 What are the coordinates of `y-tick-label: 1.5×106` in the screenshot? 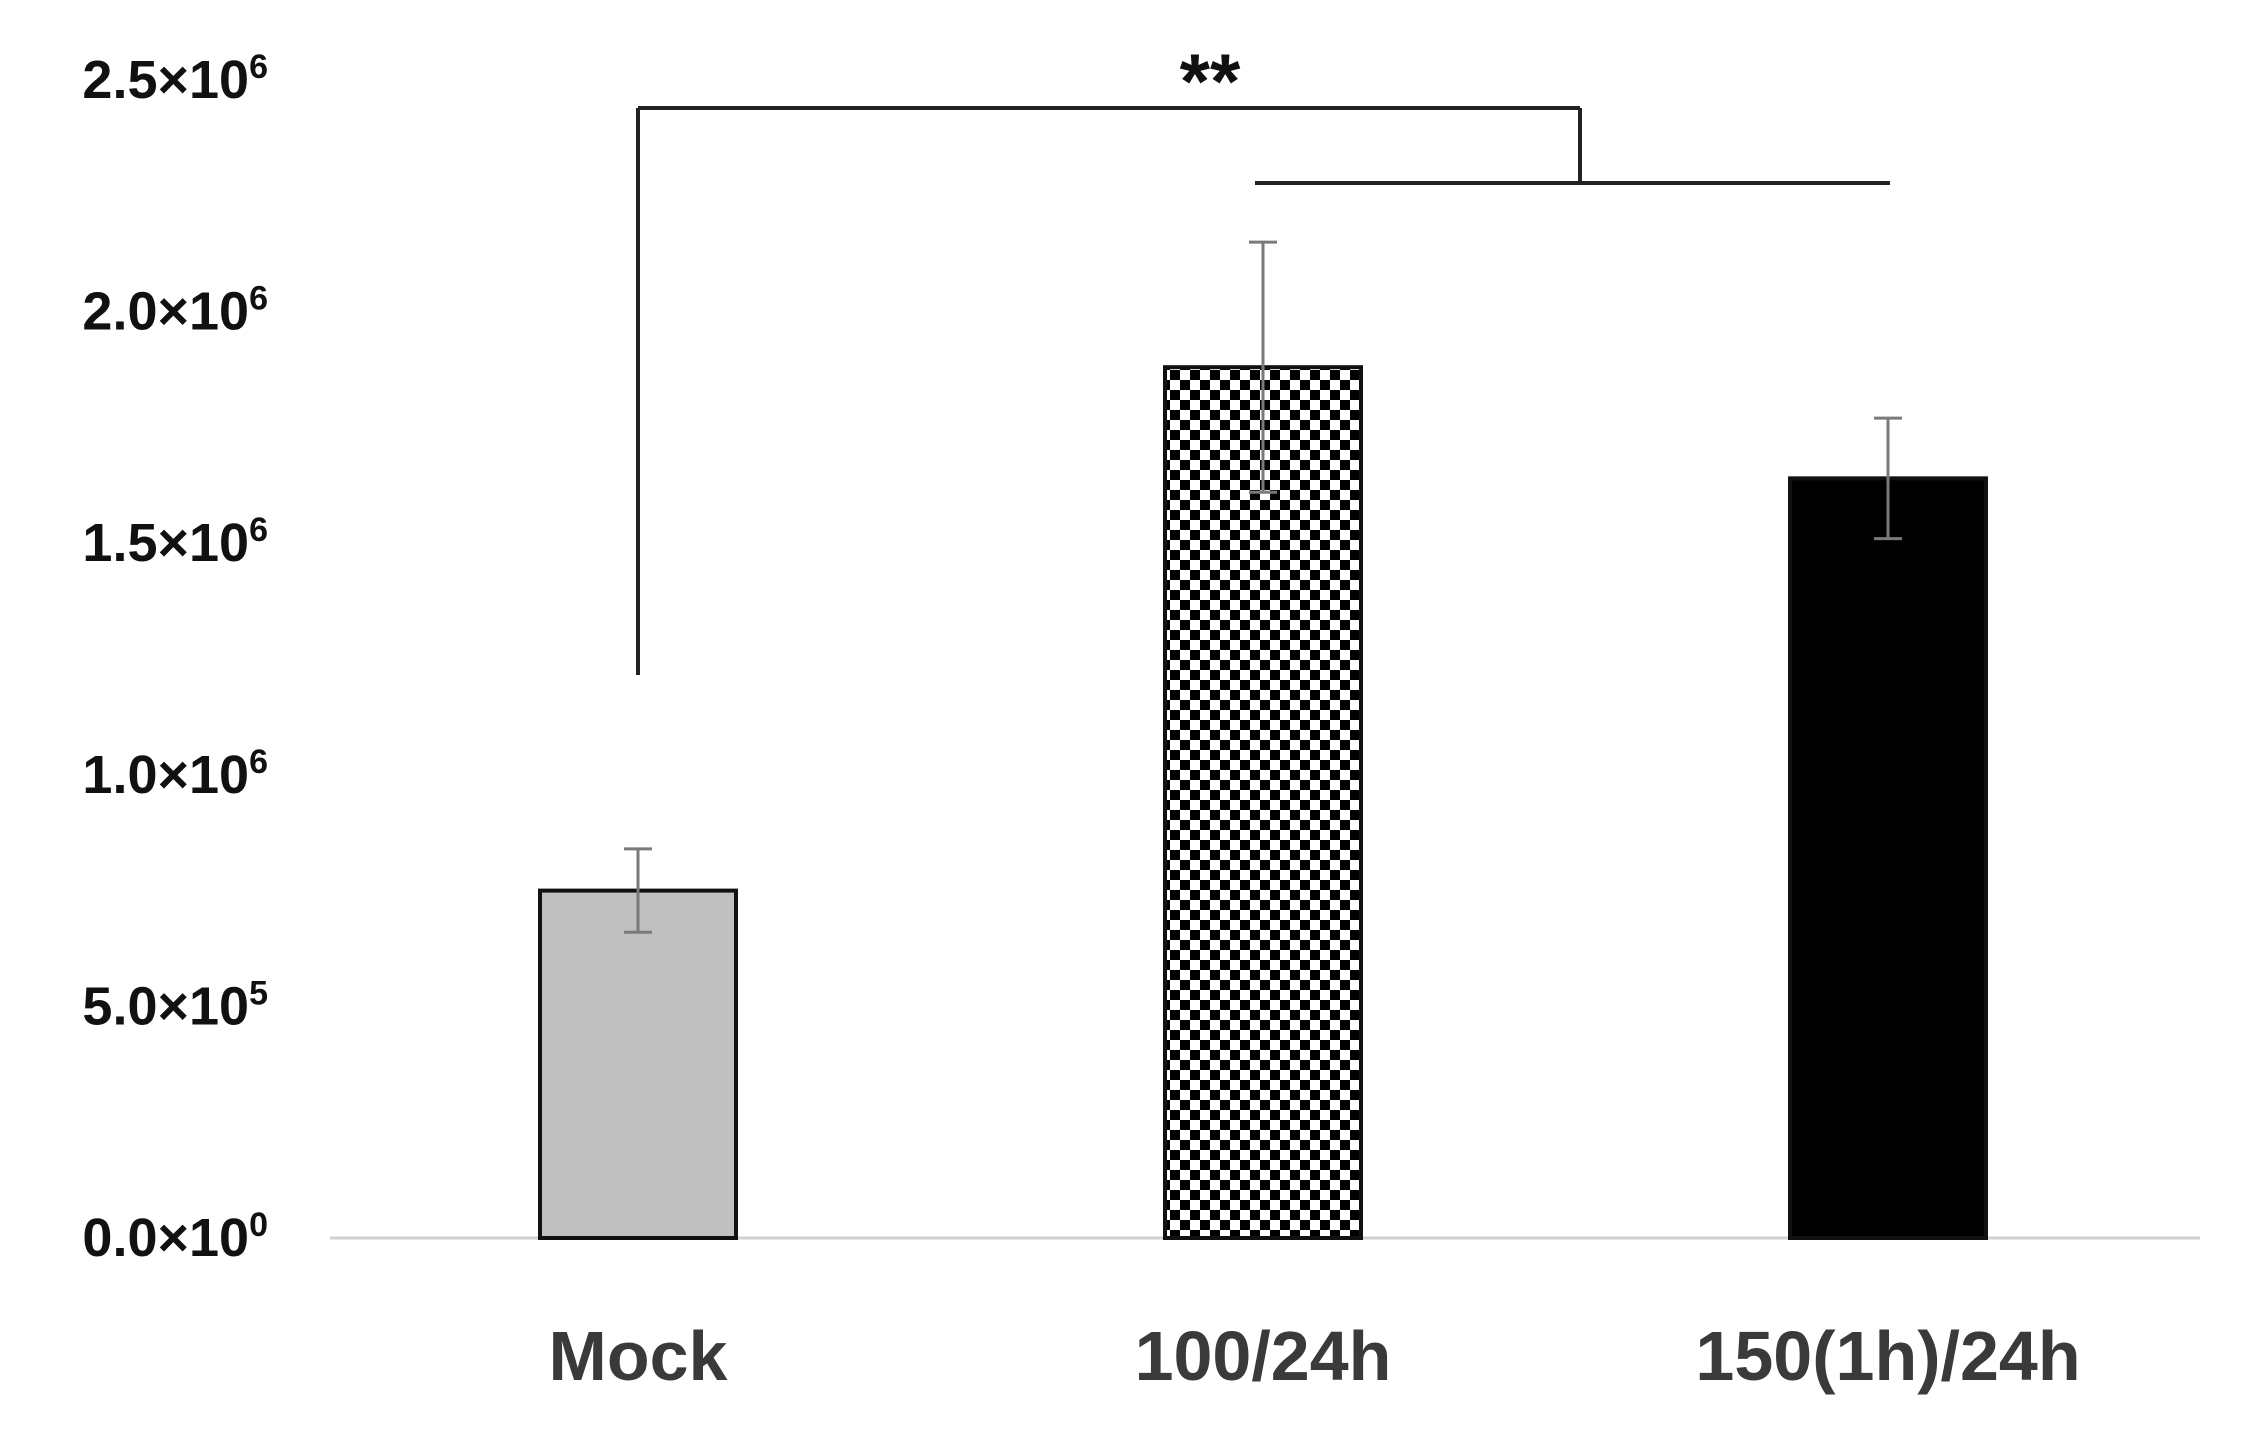 It's located at (175, 542).